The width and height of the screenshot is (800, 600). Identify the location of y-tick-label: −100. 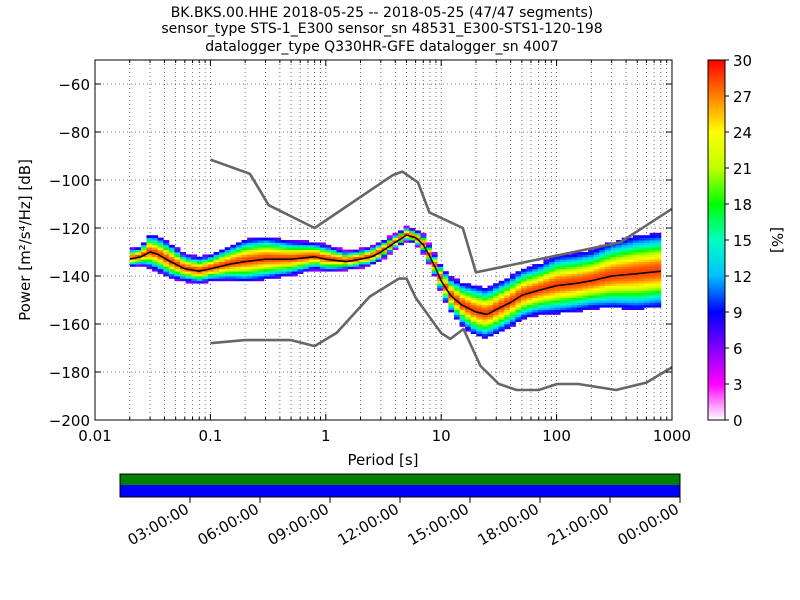
(69, 181).